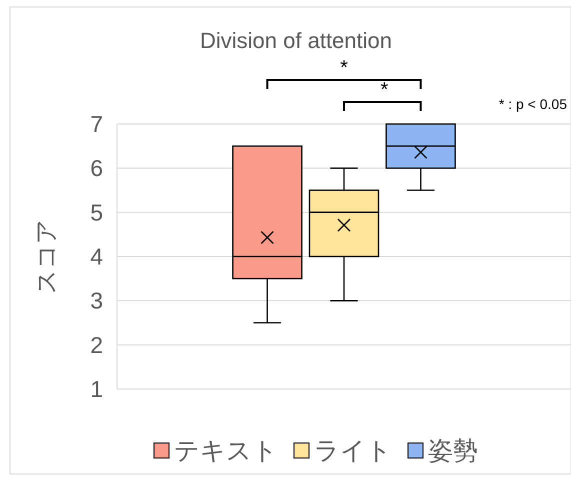 The height and width of the screenshot is (487, 571). Describe the element at coordinates (96, 212) in the screenshot. I see `y-tick-label: 5` at that location.